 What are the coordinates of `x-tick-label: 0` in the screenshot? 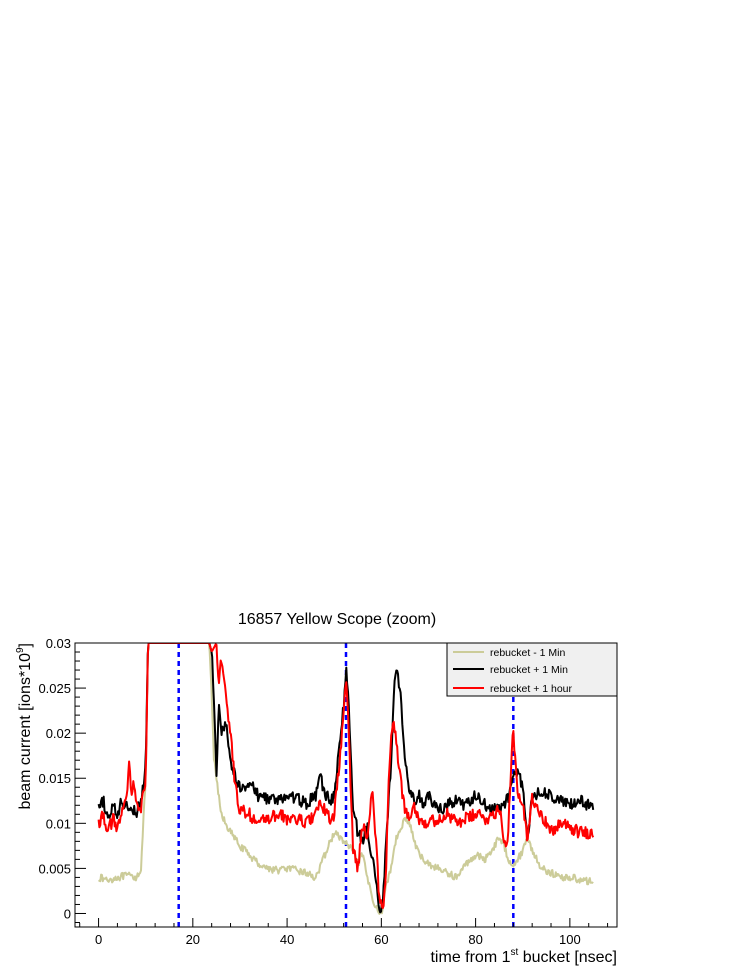 It's located at (98, 939).